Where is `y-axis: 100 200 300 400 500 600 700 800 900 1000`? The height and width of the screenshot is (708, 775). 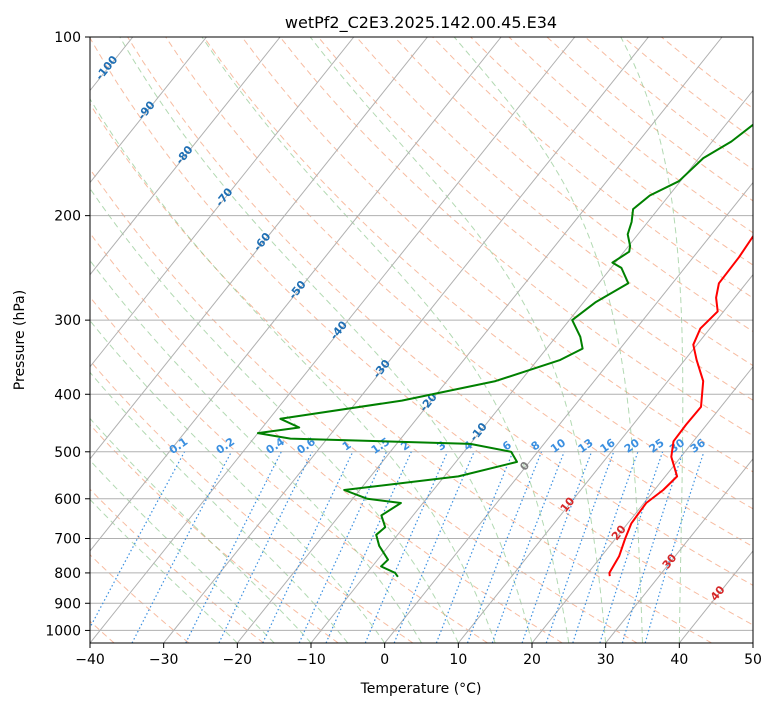 y-axis: 100 200 300 400 500 600 700 800 900 1000 is located at coordinates (67, 334).